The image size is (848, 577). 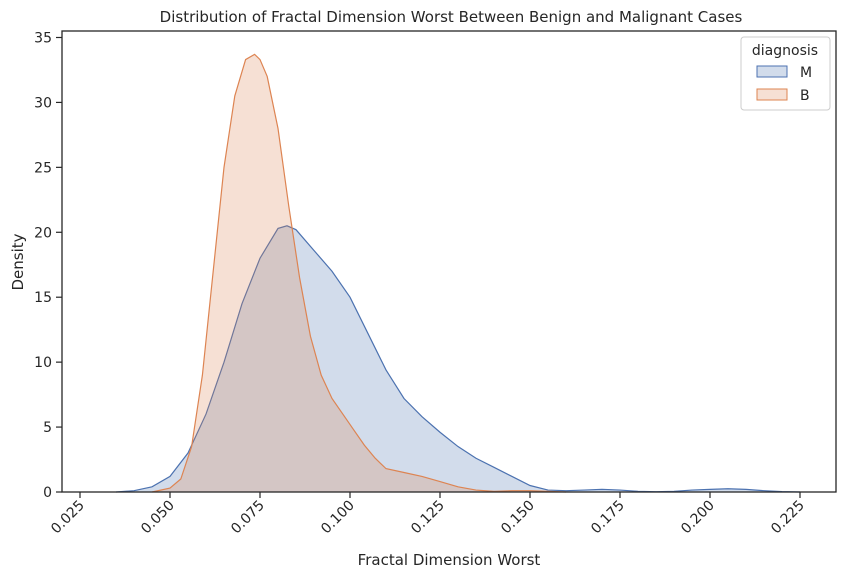 I want to click on y-tick-label: 10, so click(x=43, y=363).